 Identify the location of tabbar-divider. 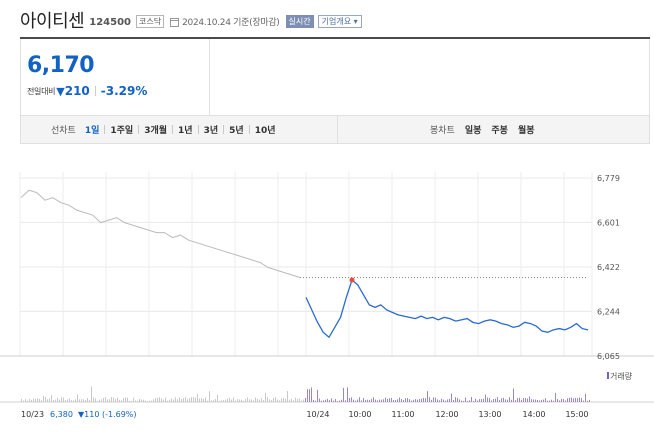
(337, 129).